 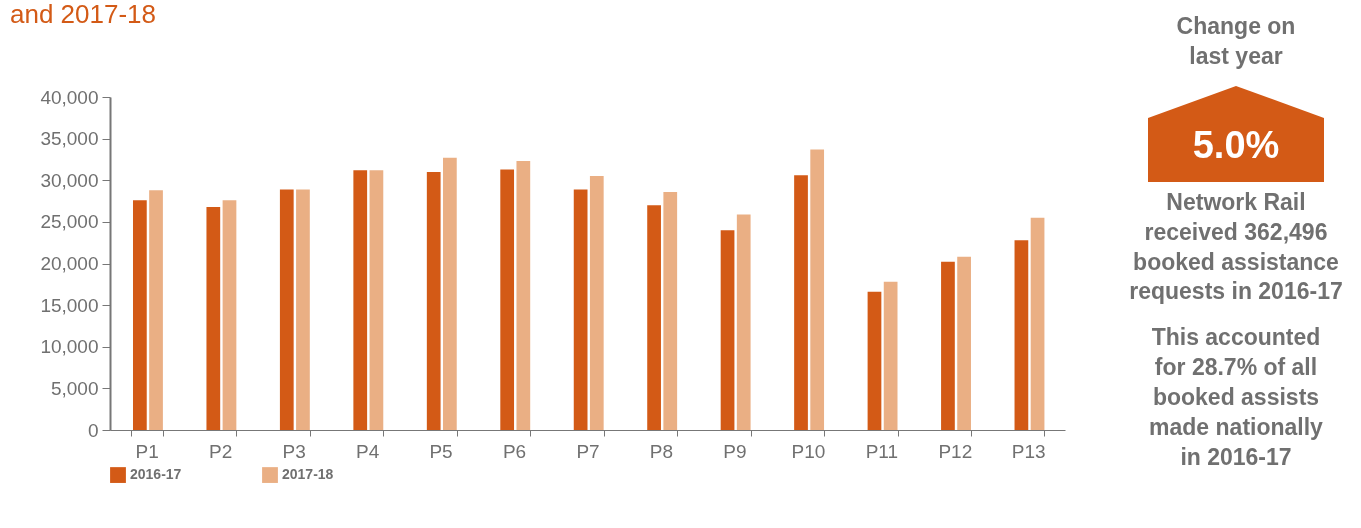 I want to click on x-tick-label: P8, so click(x=661, y=451).